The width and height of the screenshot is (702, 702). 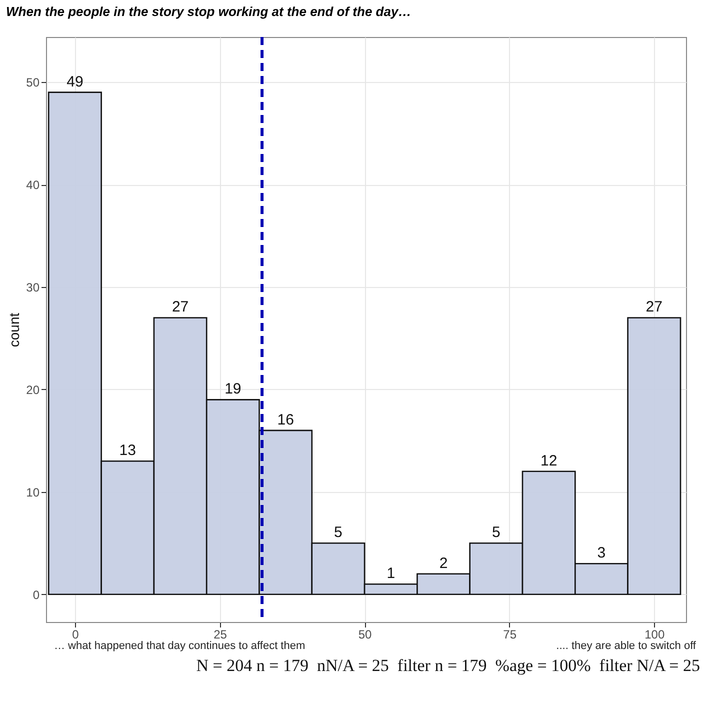 I want to click on data-label: 13, so click(x=127, y=451).